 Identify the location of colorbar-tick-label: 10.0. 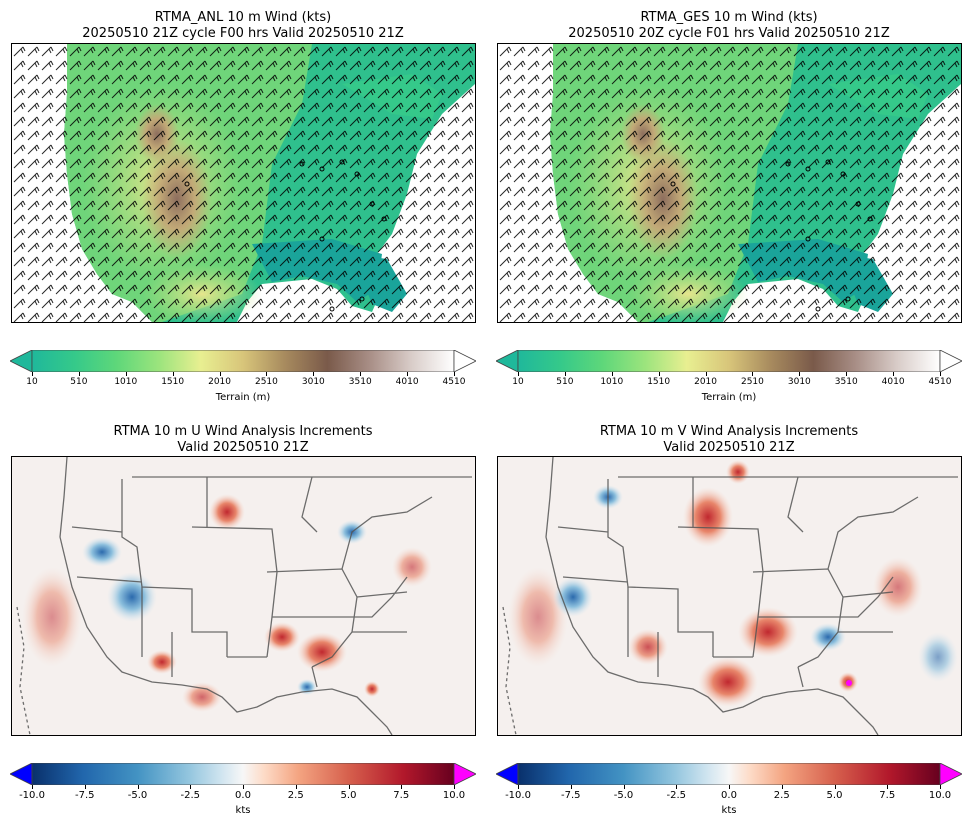
(454, 795).